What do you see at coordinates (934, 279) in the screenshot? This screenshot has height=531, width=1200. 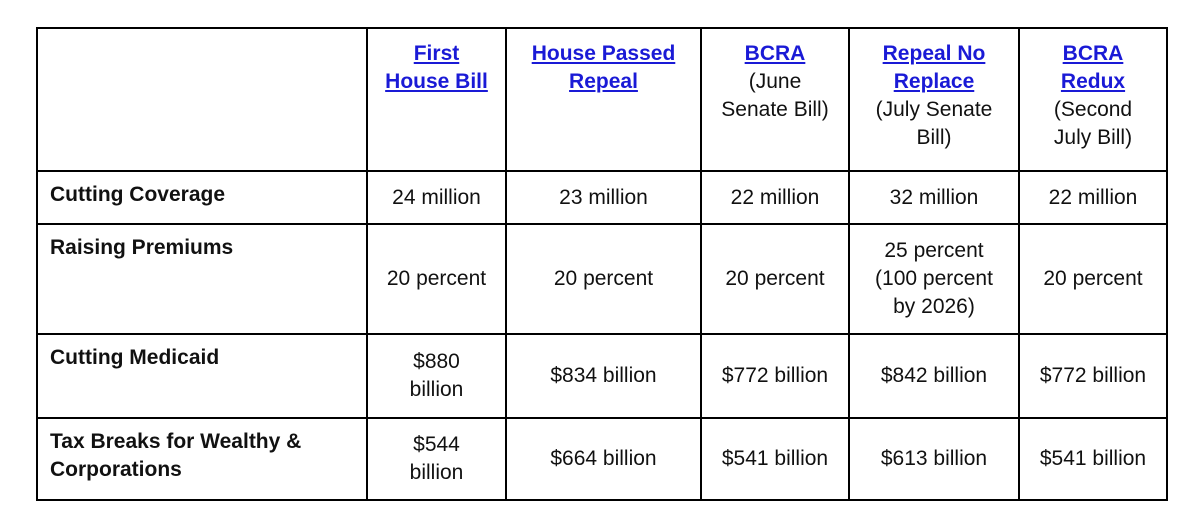 I see `table-cell: 25 percent (100 percent by 2026)` at bounding box center [934, 279].